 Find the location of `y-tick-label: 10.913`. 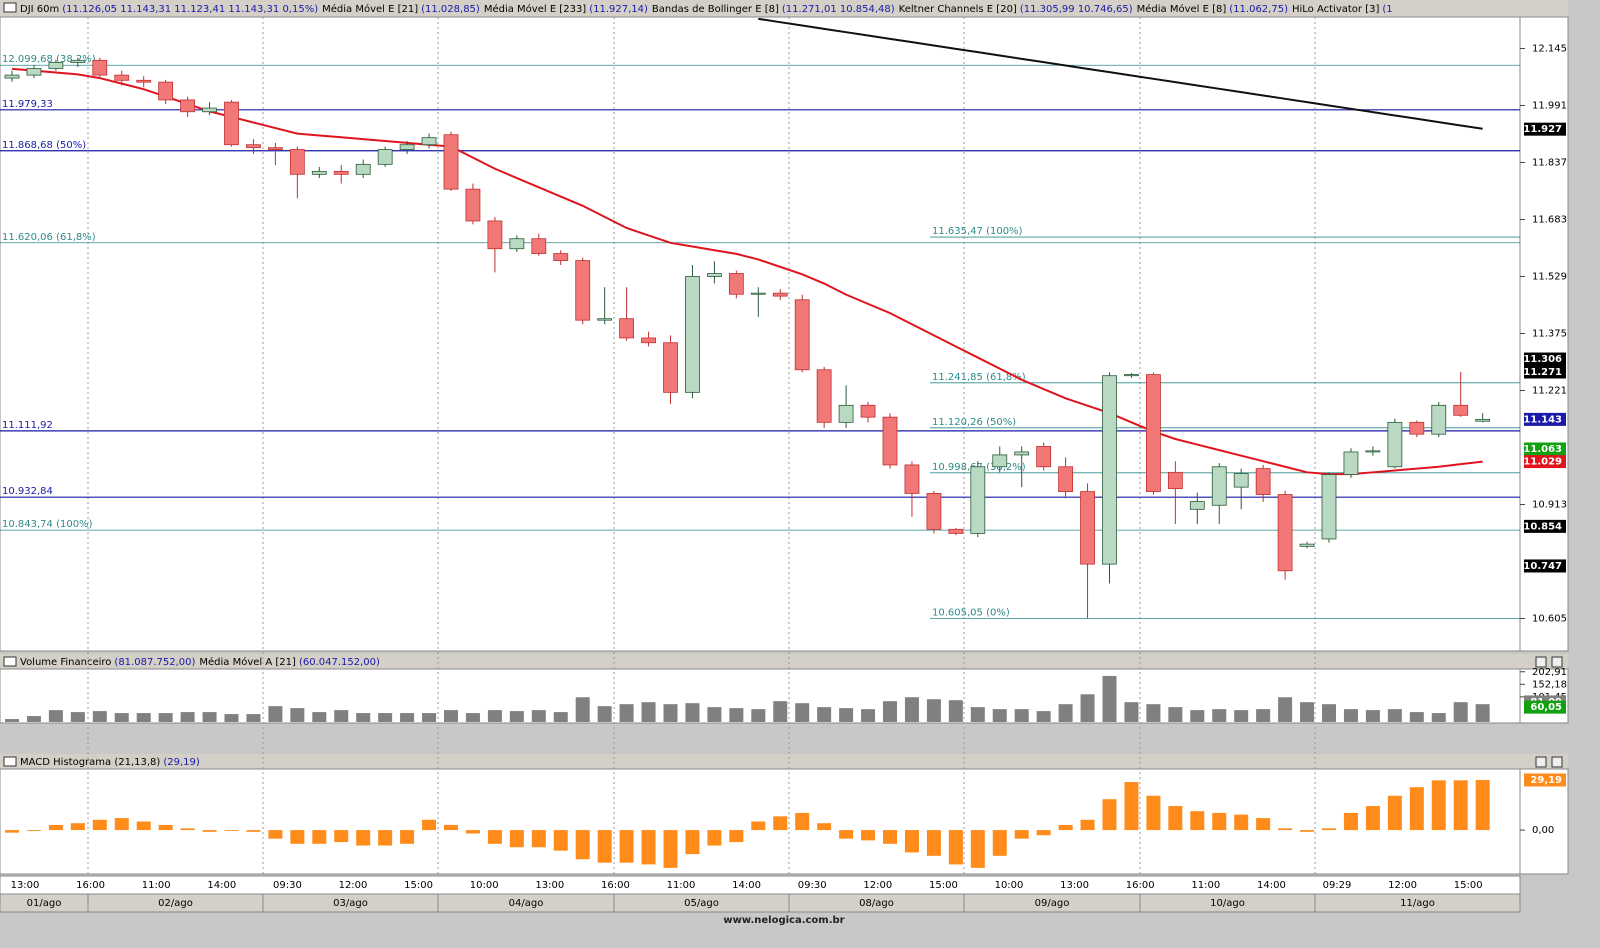

y-tick-label: 10.913 is located at coordinates (1549, 505).